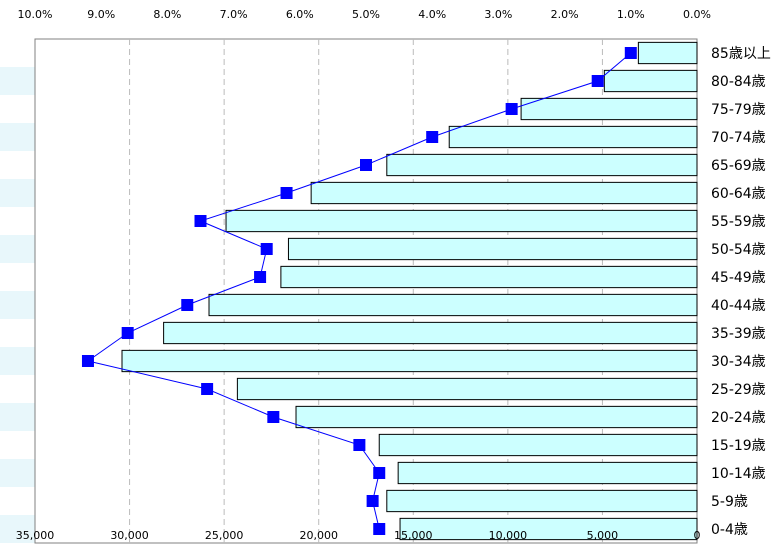  I want to click on category-label: 30-34歳, so click(738, 362).